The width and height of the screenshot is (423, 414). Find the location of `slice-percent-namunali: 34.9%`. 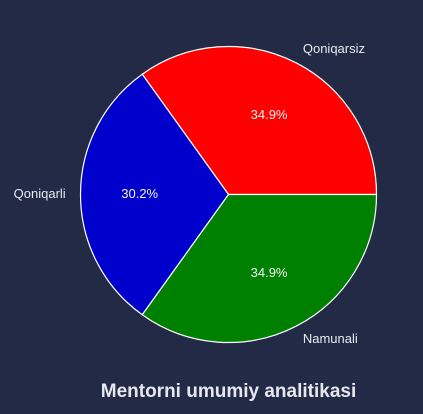

slice-percent-namunali: 34.9% is located at coordinates (269, 272).